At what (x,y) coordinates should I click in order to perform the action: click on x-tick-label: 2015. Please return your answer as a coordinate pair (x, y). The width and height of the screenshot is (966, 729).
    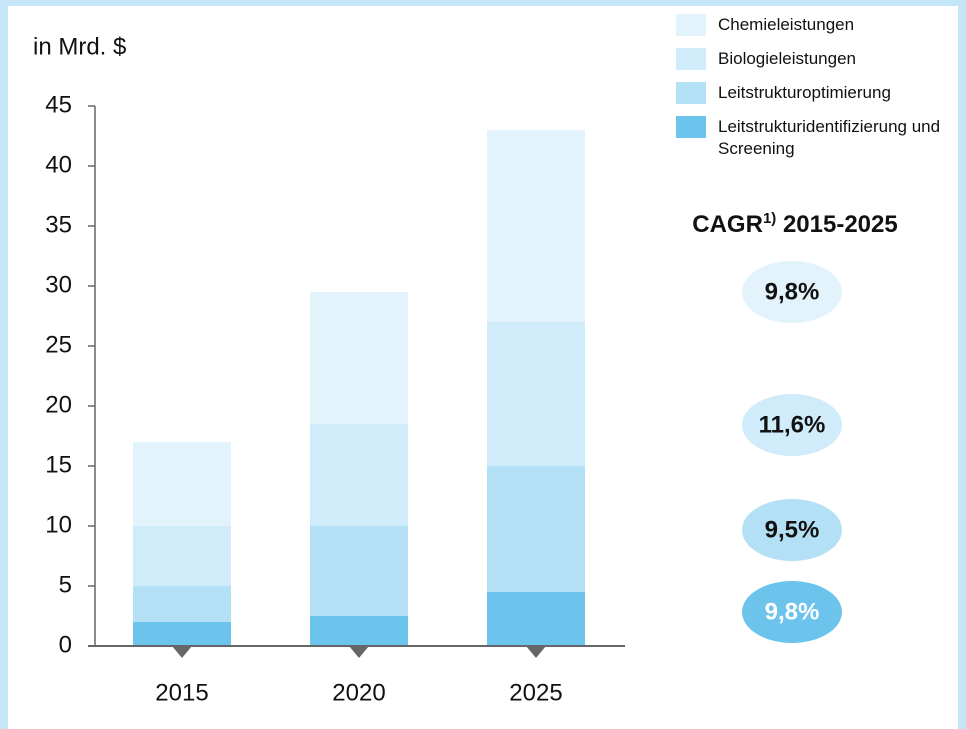
    Looking at the image, I should click on (181, 692).